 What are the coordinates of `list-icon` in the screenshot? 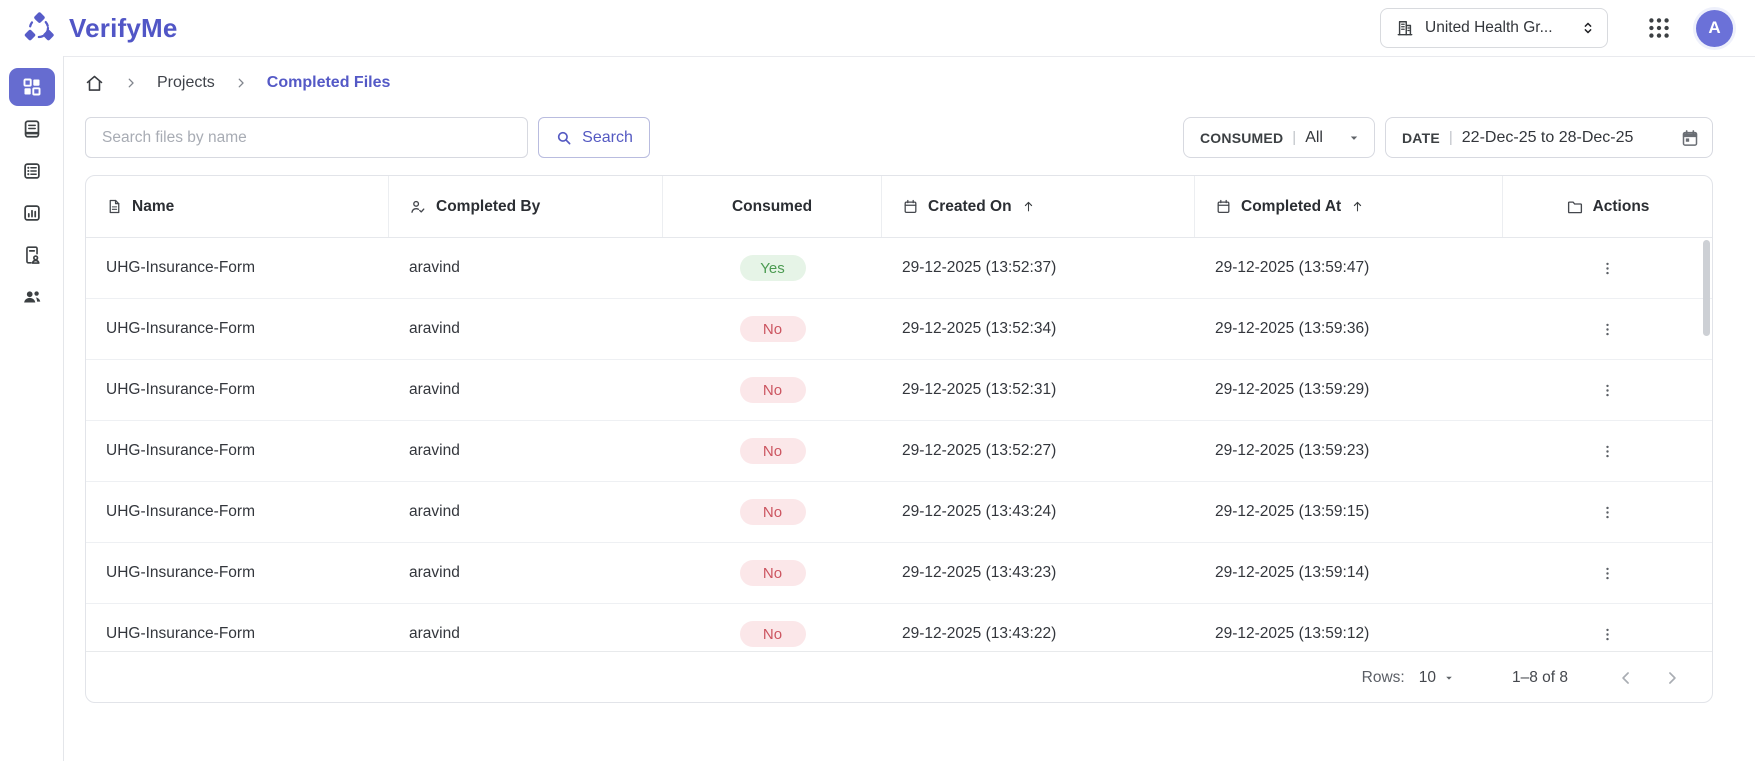 It's located at (32, 171).